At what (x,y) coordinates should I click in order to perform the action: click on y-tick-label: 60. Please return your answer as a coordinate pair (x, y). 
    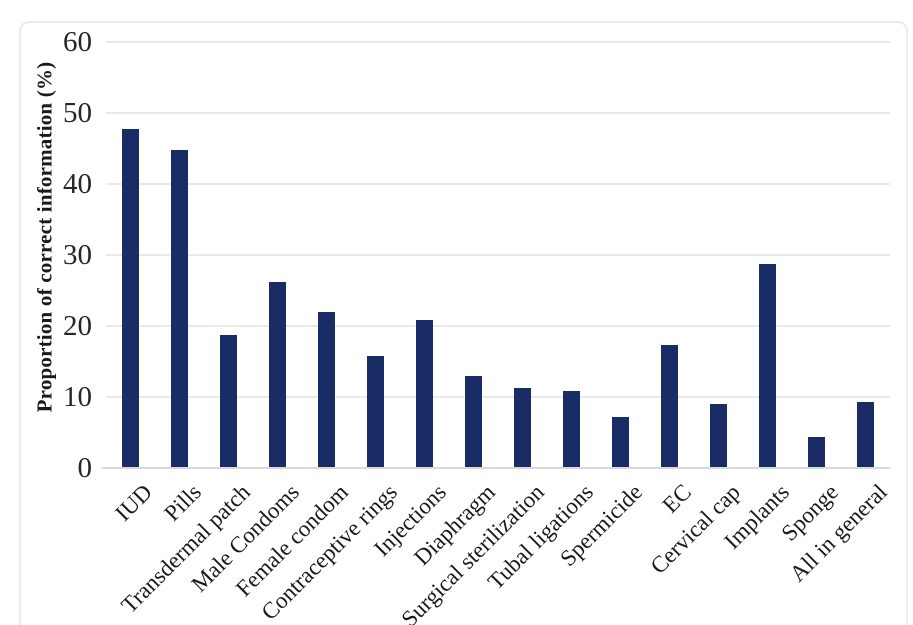
    Looking at the image, I should click on (77, 42).